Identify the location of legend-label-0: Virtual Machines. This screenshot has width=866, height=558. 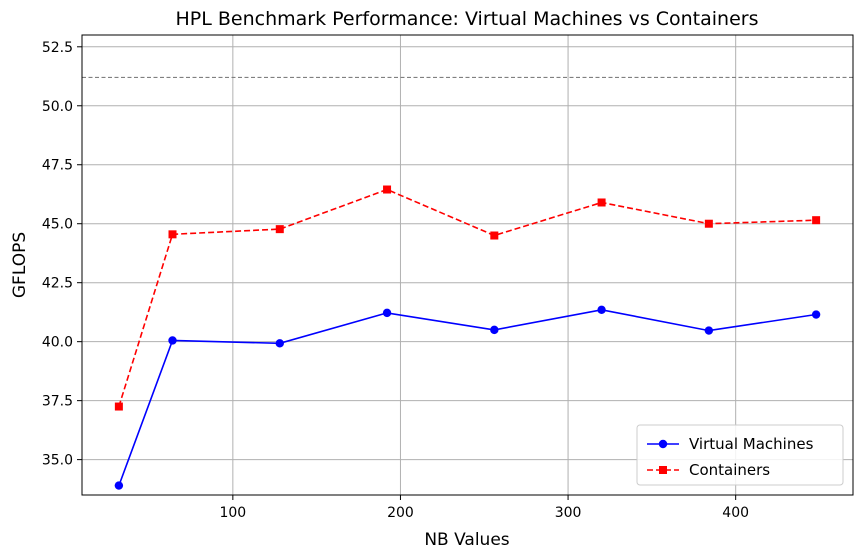
(751, 444).